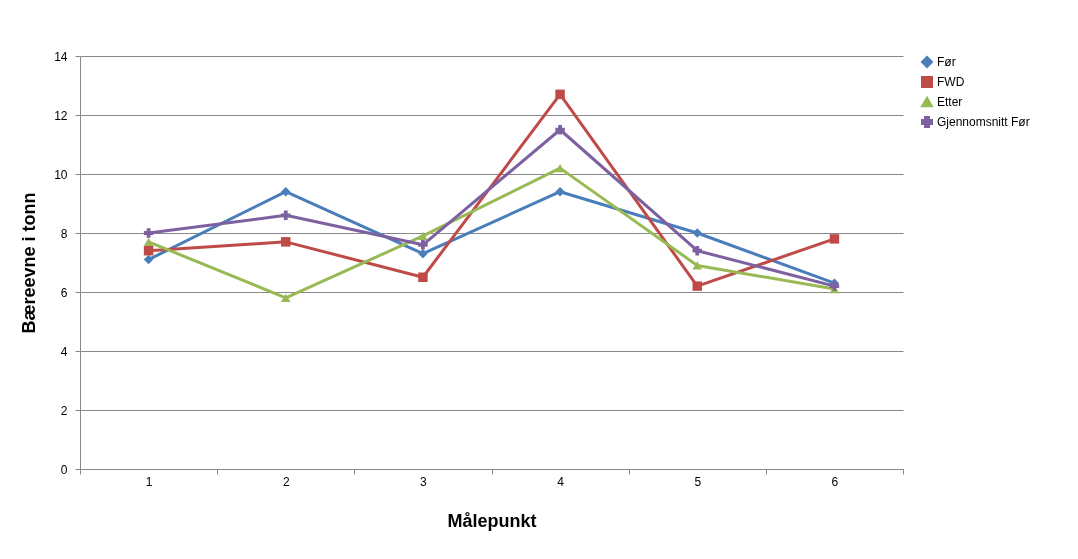 The height and width of the screenshot is (559, 1078). What do you see at coordinates (950, 102) in the screenshot?
I see `legend-label: Etter` at bounding box center [950, 102].